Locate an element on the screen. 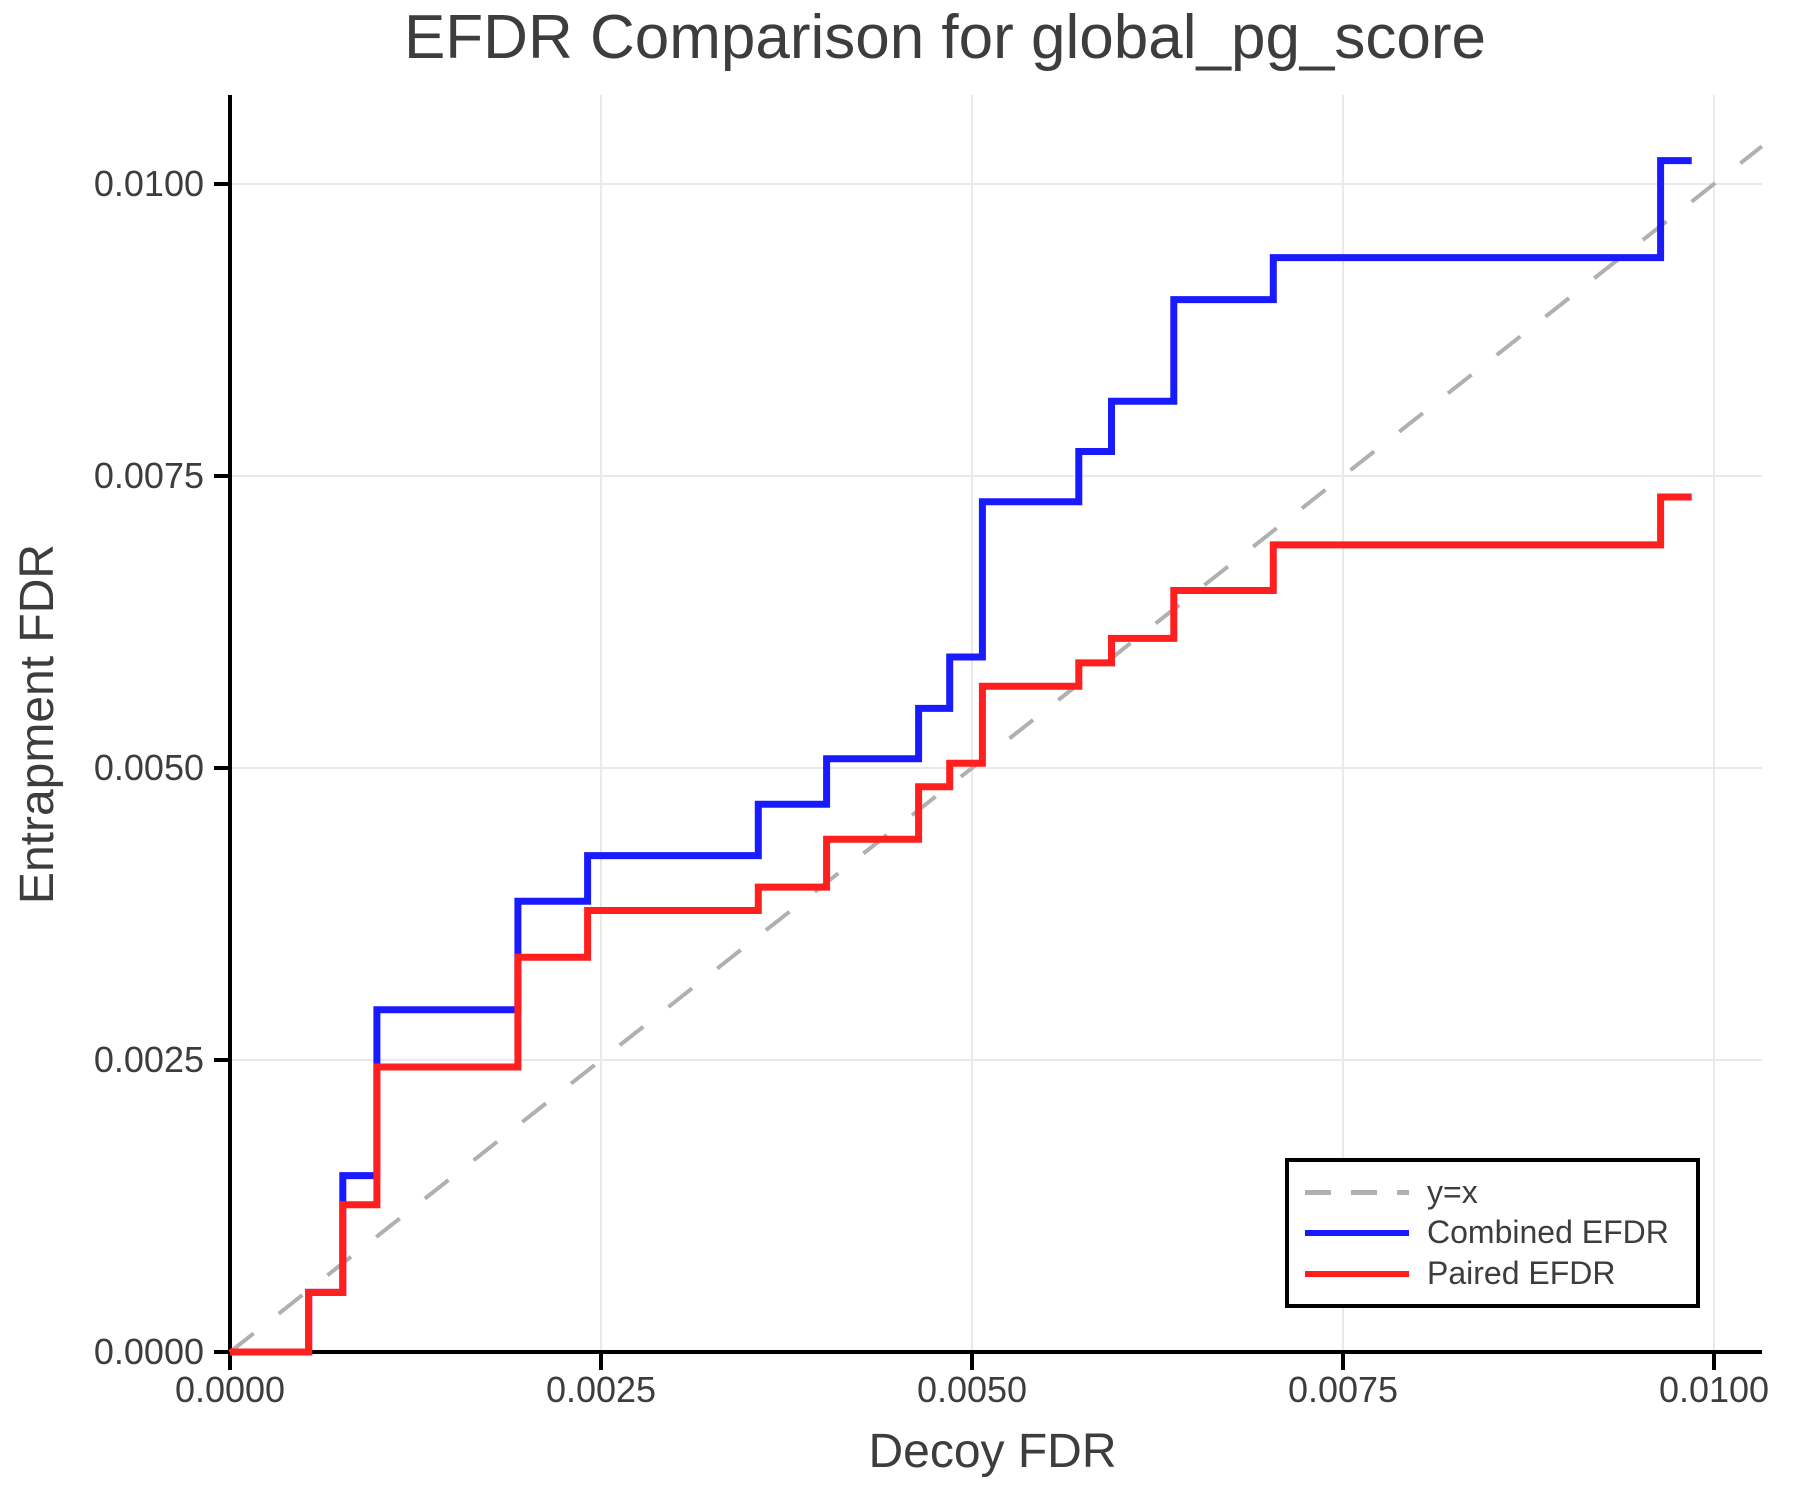 Image resolution: width=1800 pixels, height=1500 pixels. x-tick-label: 0.0075 is located at coordinates (1343, 1389).